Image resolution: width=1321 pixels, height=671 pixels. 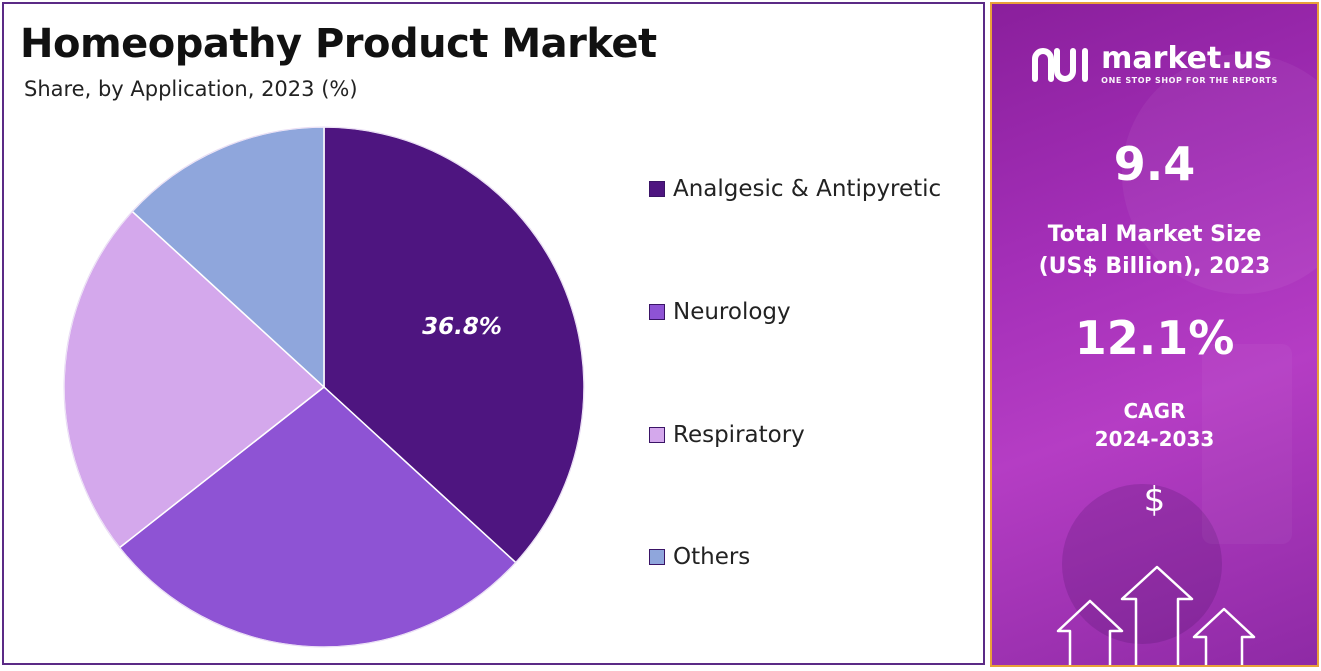 What do you see at coordinates (1156, 615) in the screenshot?
I see `growth-arrows-icon` at bounding box center [1156, 615].